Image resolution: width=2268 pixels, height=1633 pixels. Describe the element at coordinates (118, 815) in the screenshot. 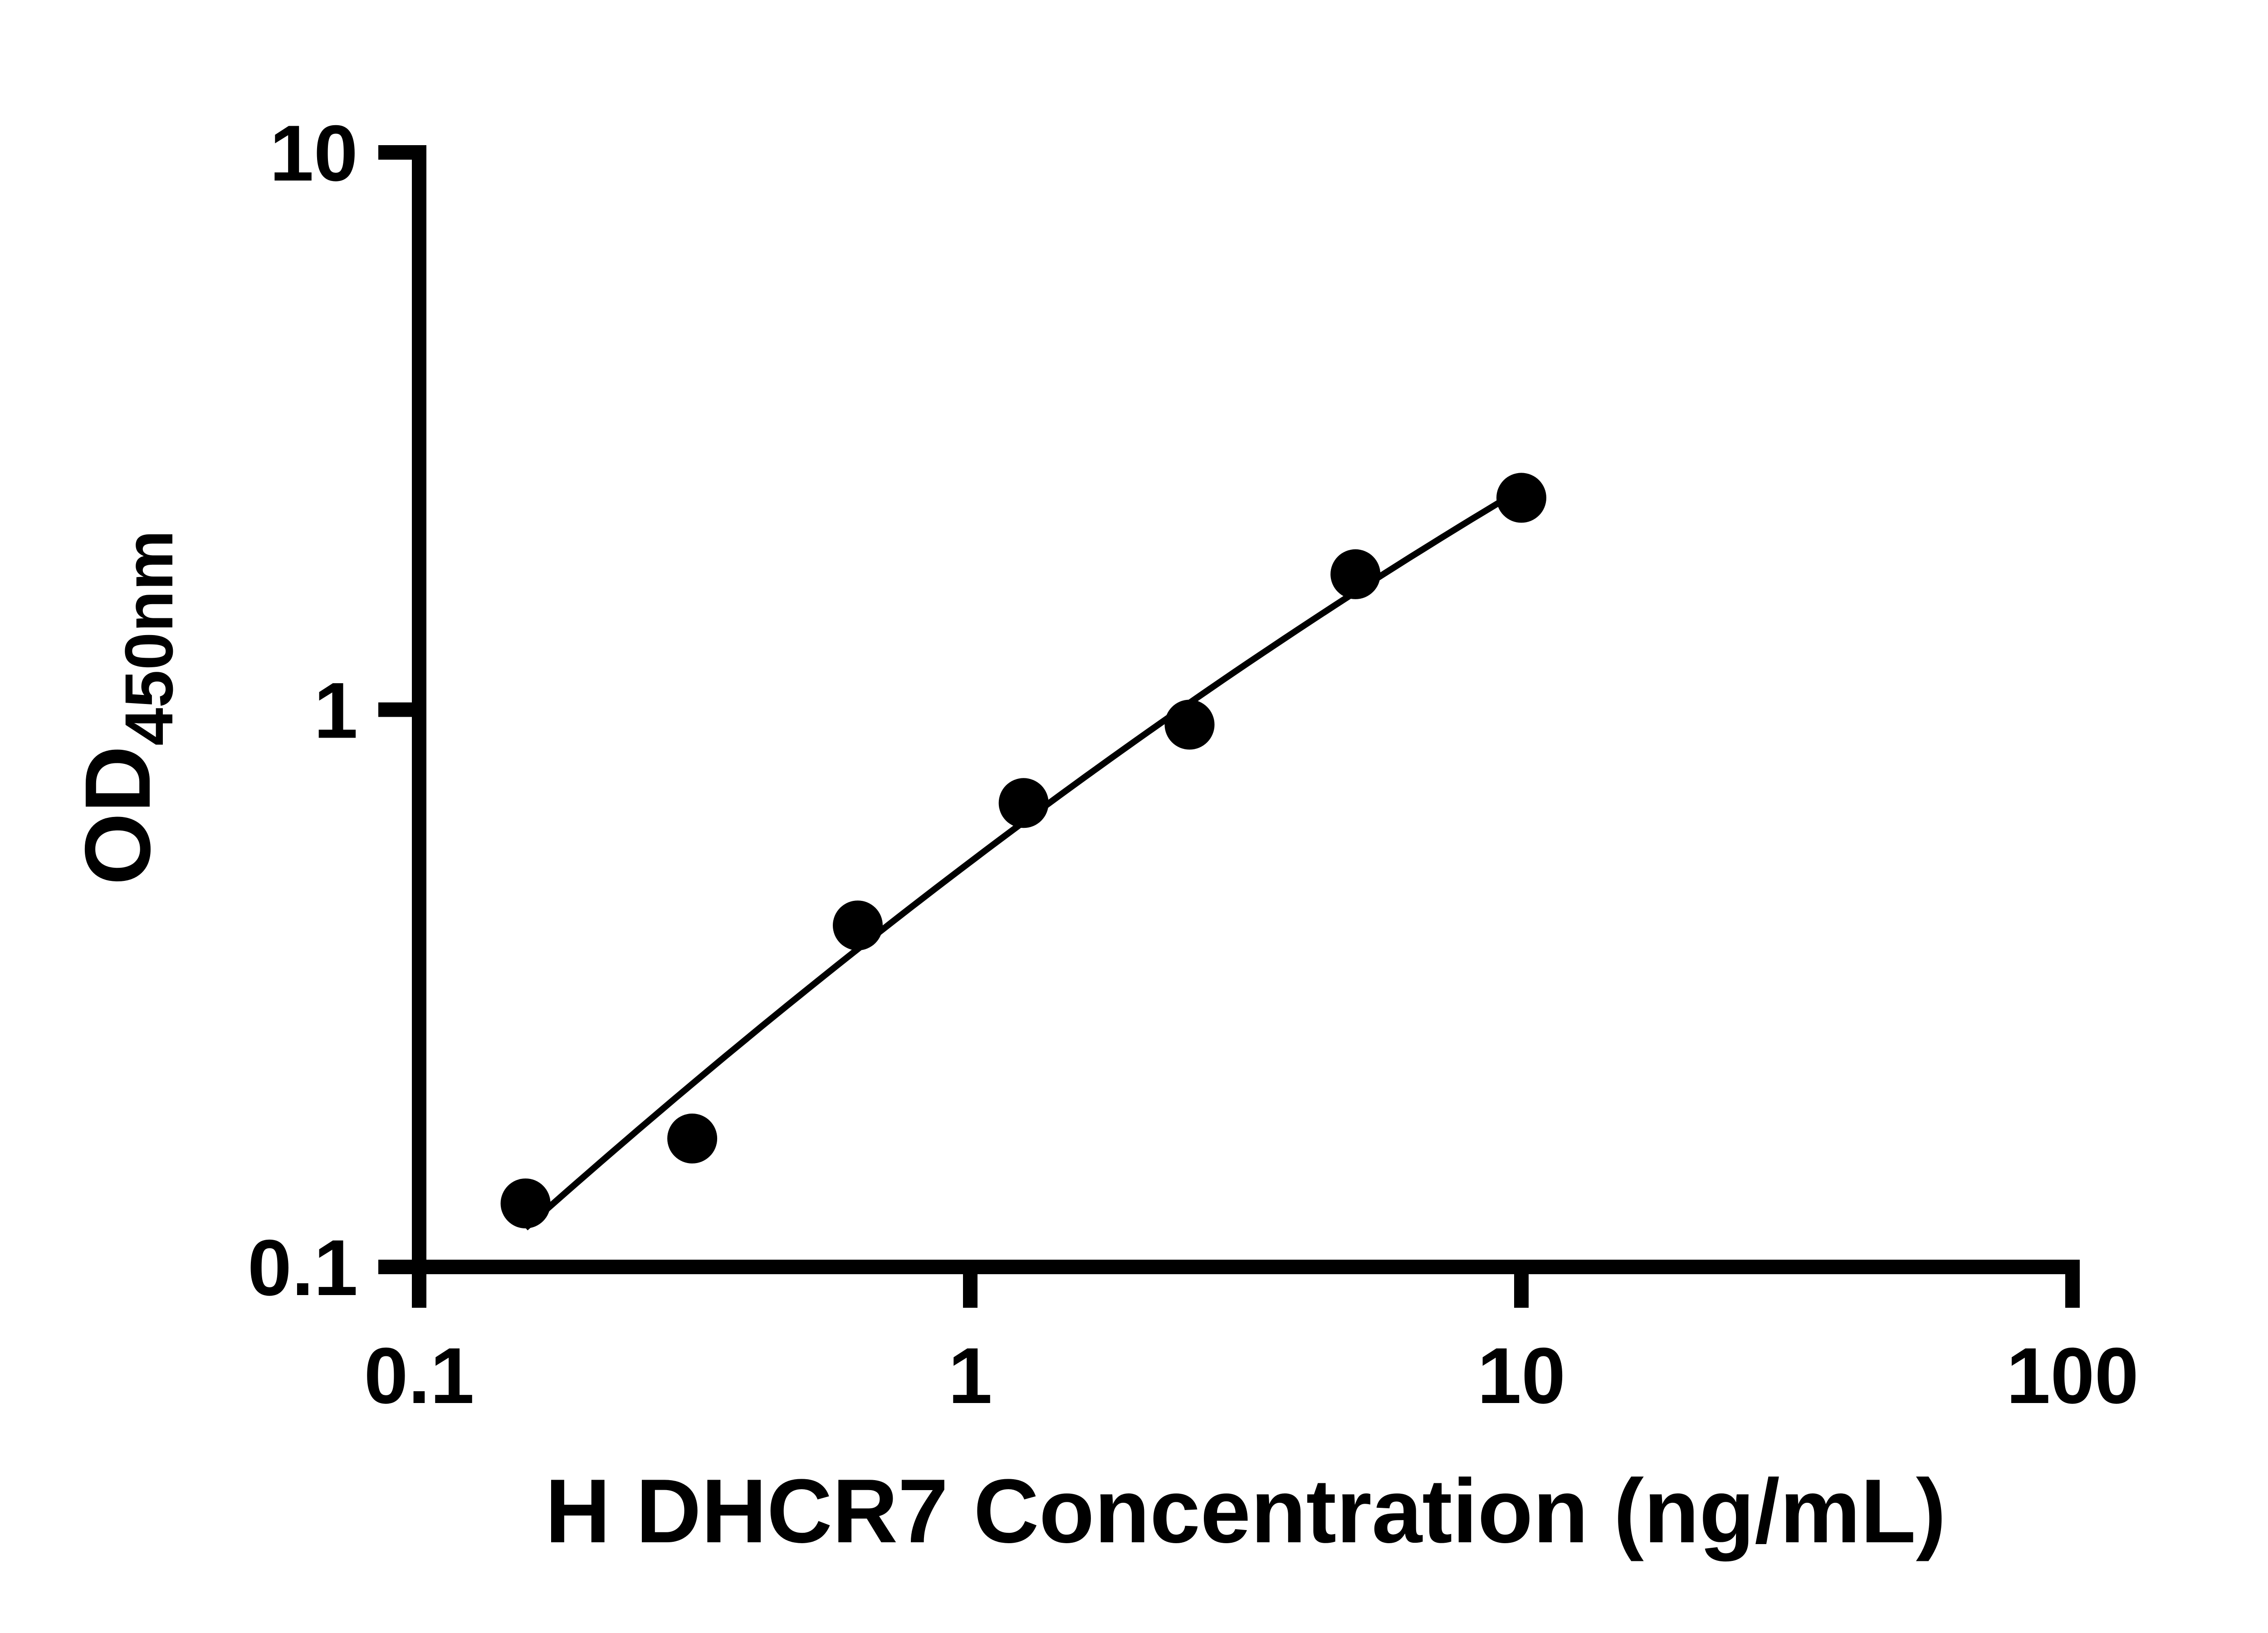

I see `y-axis-title-main: OD` at that location.